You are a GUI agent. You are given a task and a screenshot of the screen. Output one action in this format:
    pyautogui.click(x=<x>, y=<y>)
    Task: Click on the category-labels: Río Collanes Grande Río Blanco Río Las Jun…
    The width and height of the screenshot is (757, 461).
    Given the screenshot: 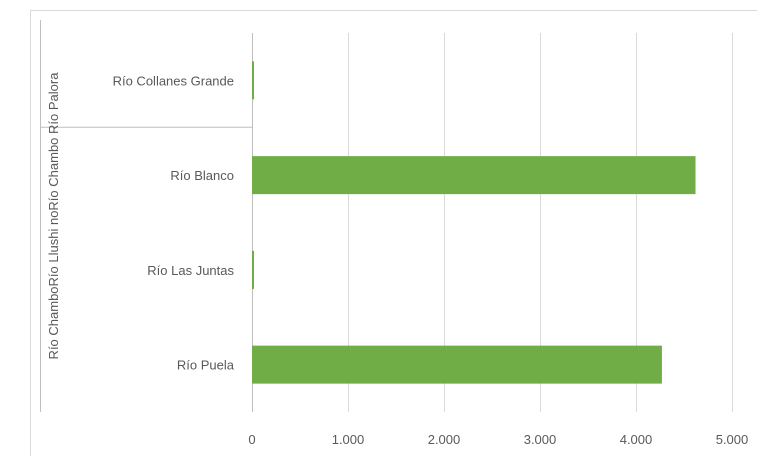 What is the action you would take?
    pyautogui.click(x=174, y=222)
    